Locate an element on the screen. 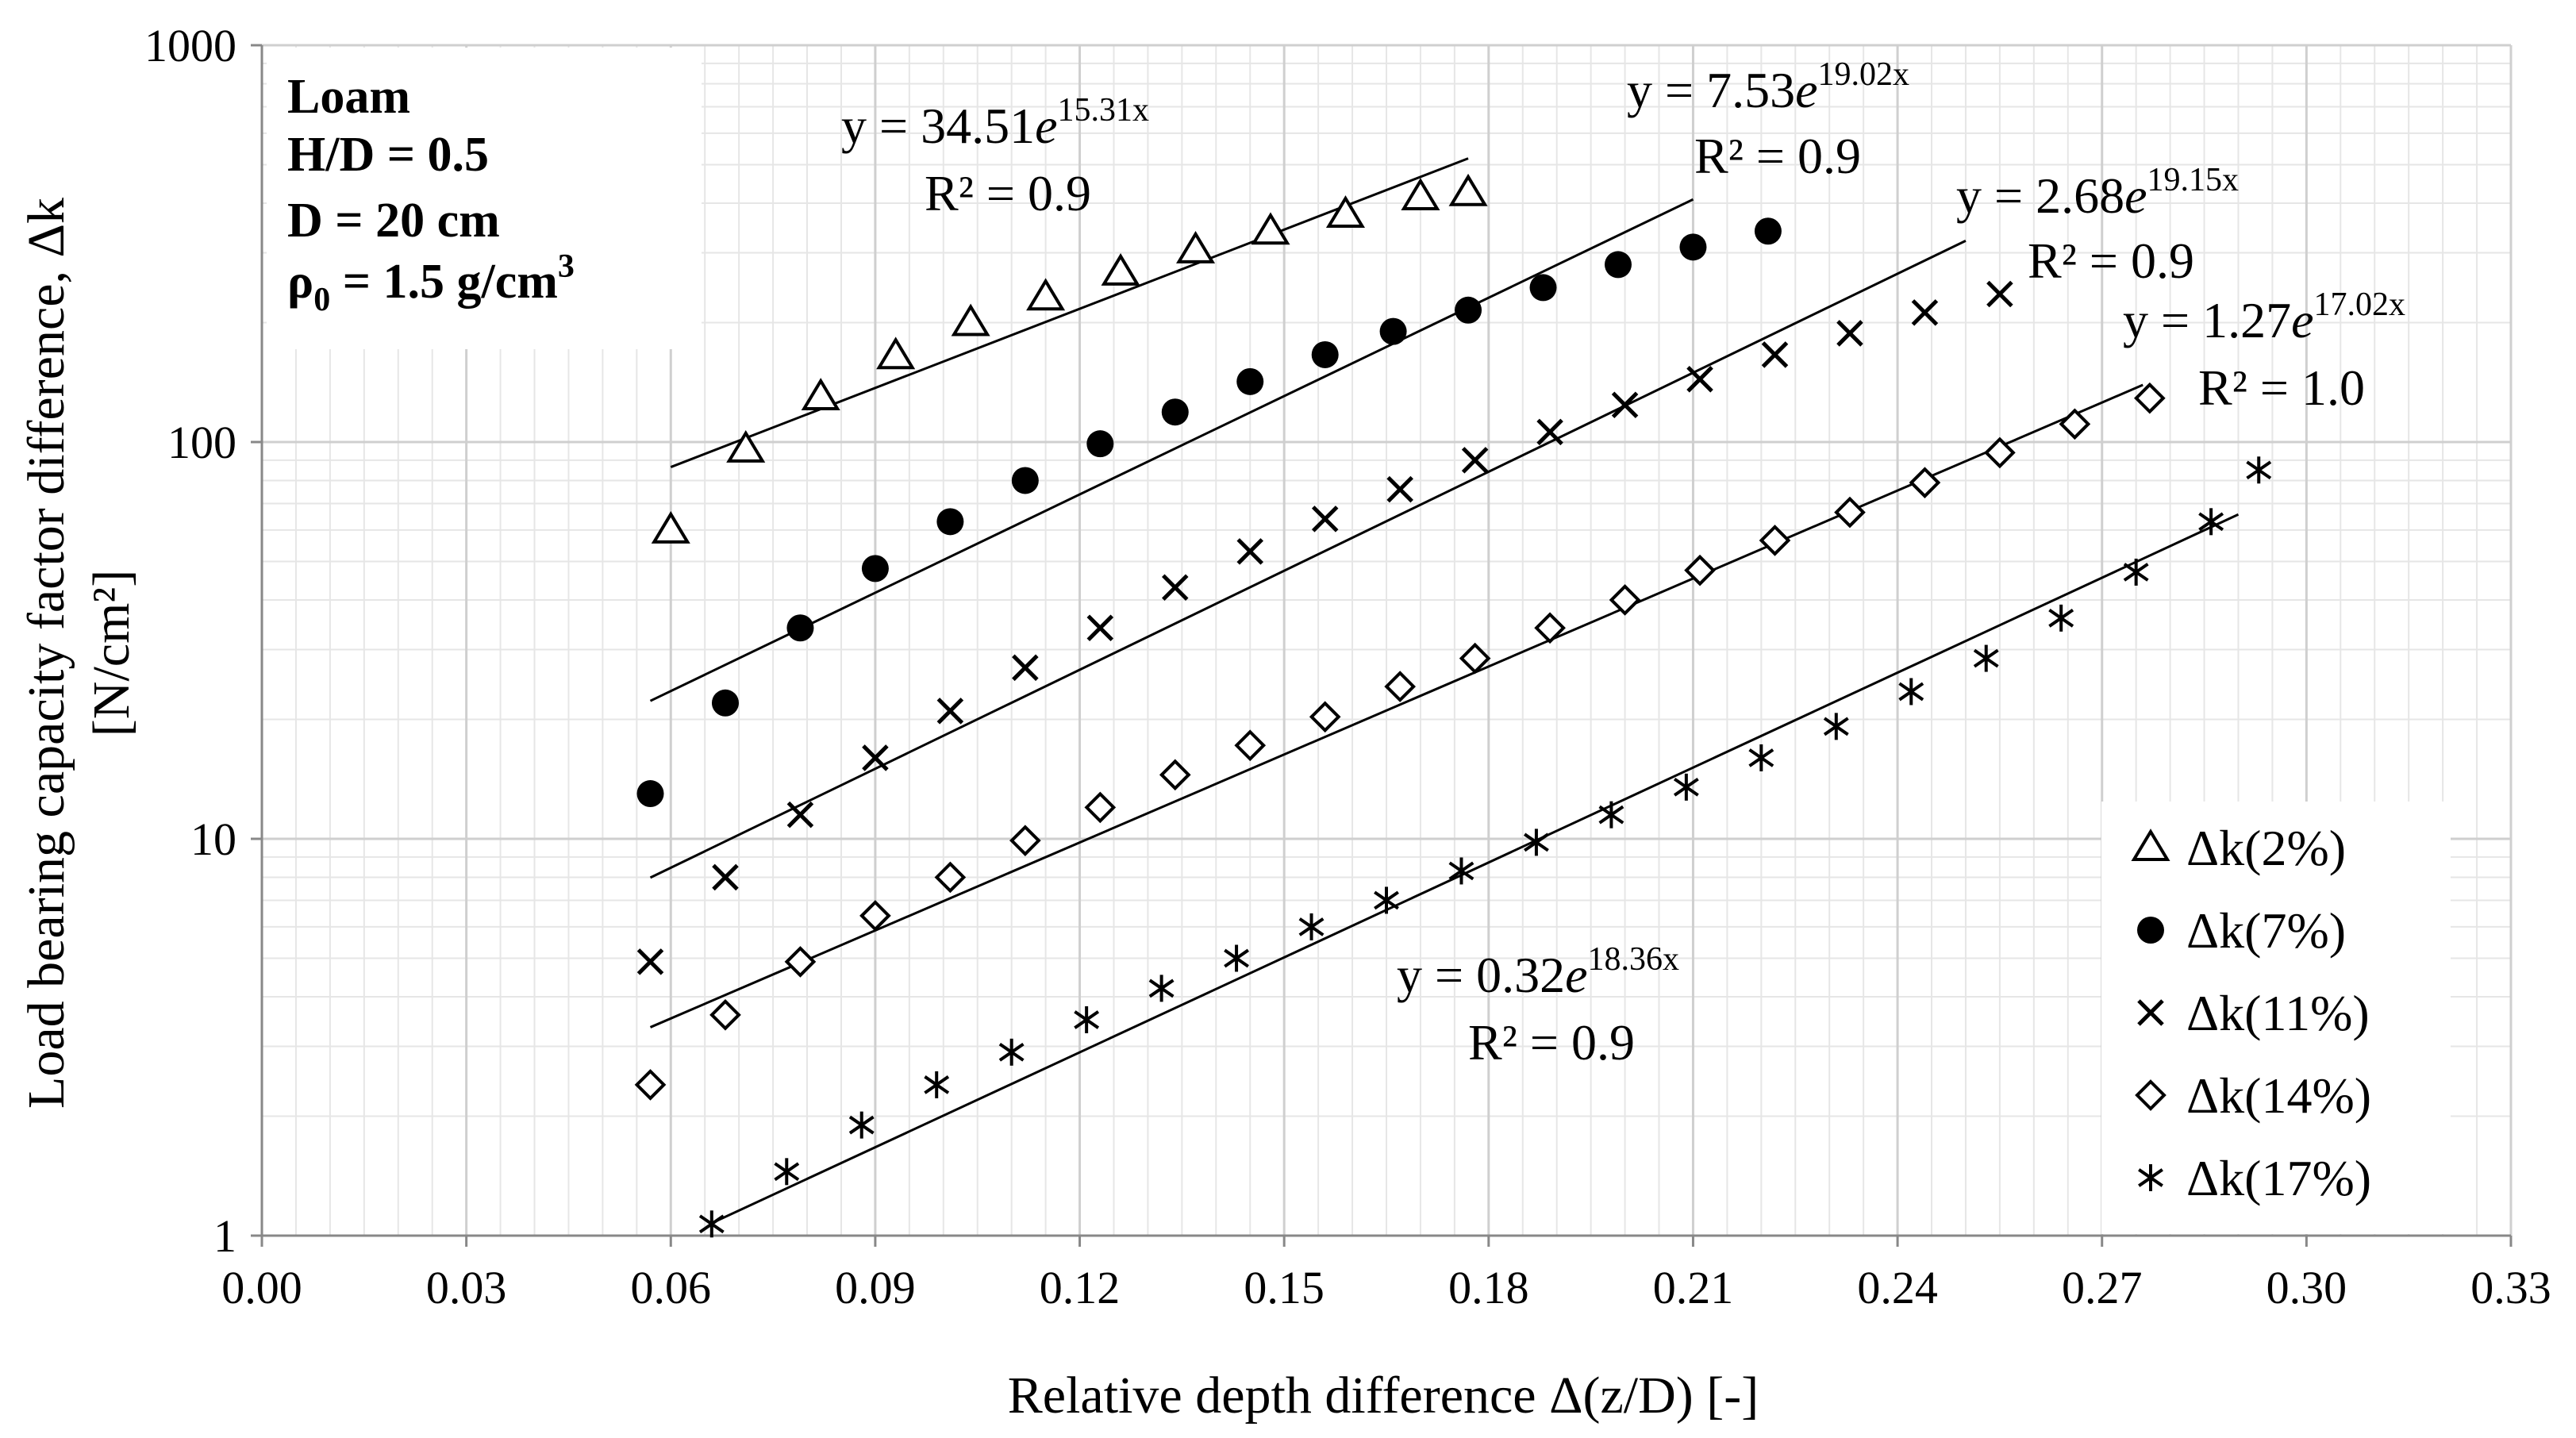 The height and width of the screenshot is (1438, 2576). trend-equation-3: y = 2.68e19.15x is located at coordinates (2097, 193).